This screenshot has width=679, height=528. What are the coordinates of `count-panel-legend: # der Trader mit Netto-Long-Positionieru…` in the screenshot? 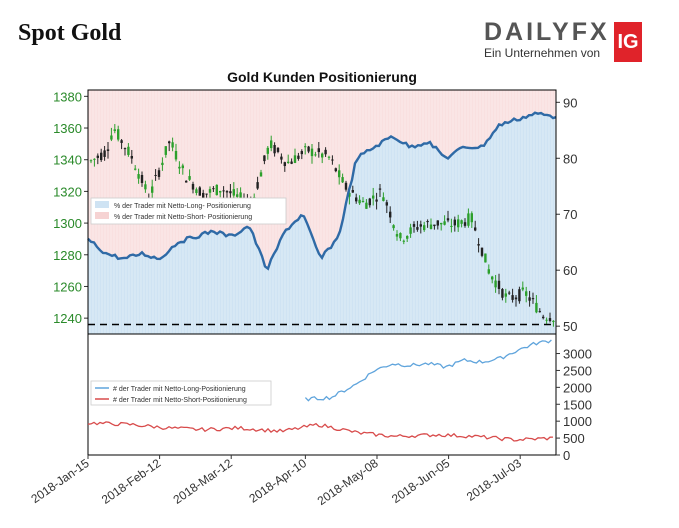 It's located at (181, 393).